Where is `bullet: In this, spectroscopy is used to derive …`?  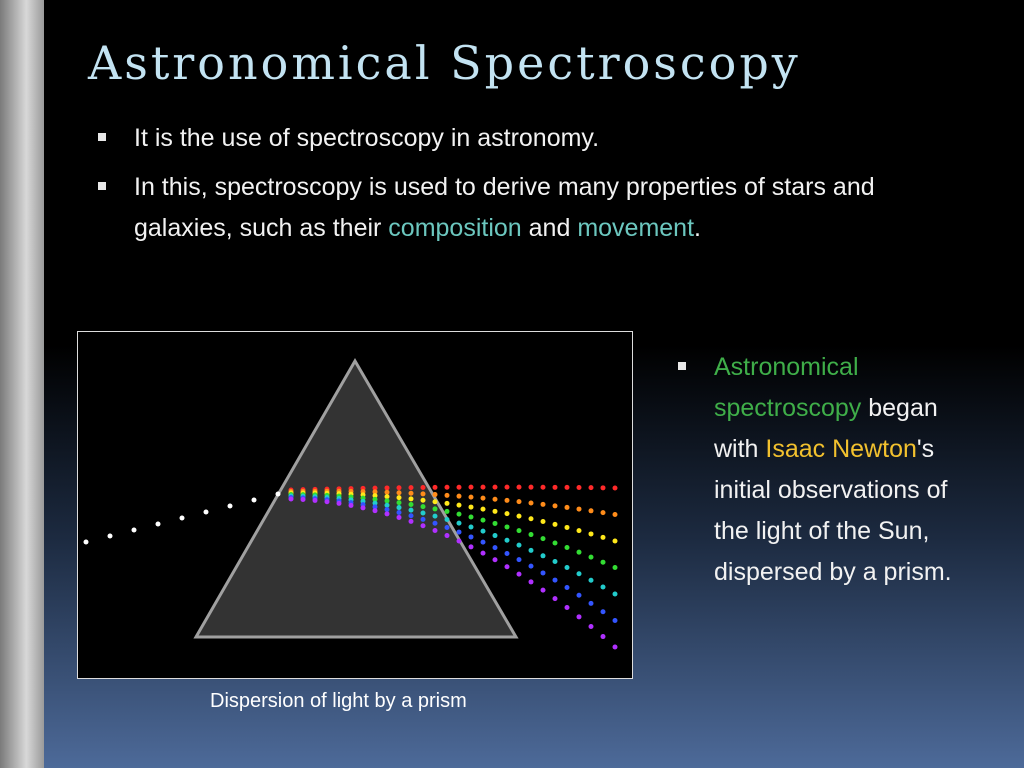 bullet: In this, spectroscopy is used to derive … is located at coordinates (526, 208).